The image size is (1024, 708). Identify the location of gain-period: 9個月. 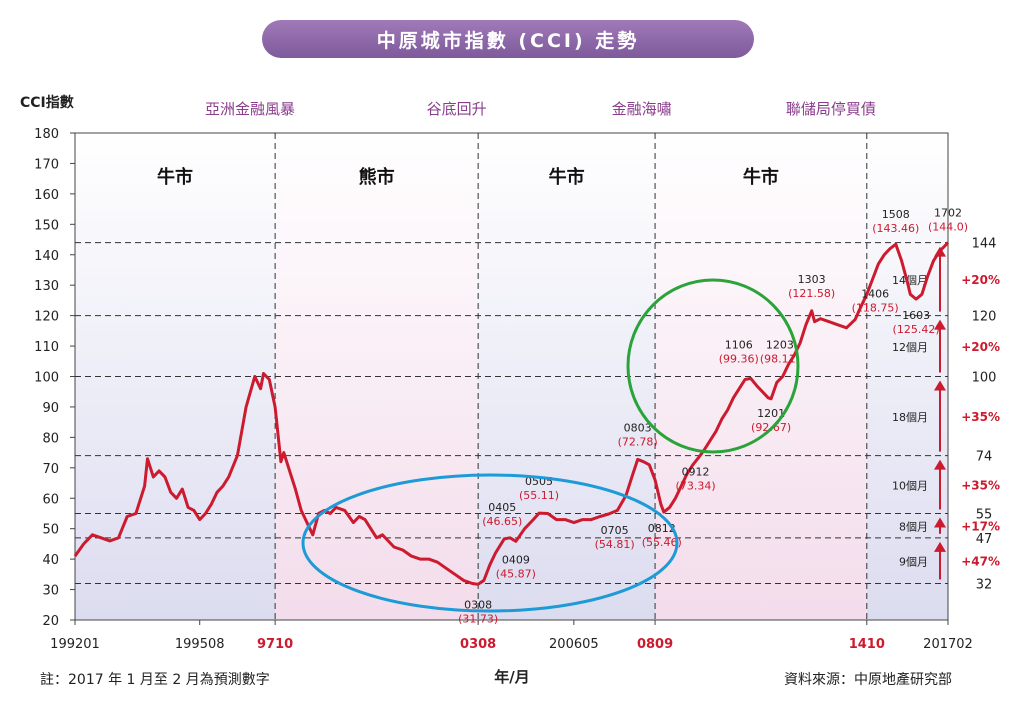
(913, 562).